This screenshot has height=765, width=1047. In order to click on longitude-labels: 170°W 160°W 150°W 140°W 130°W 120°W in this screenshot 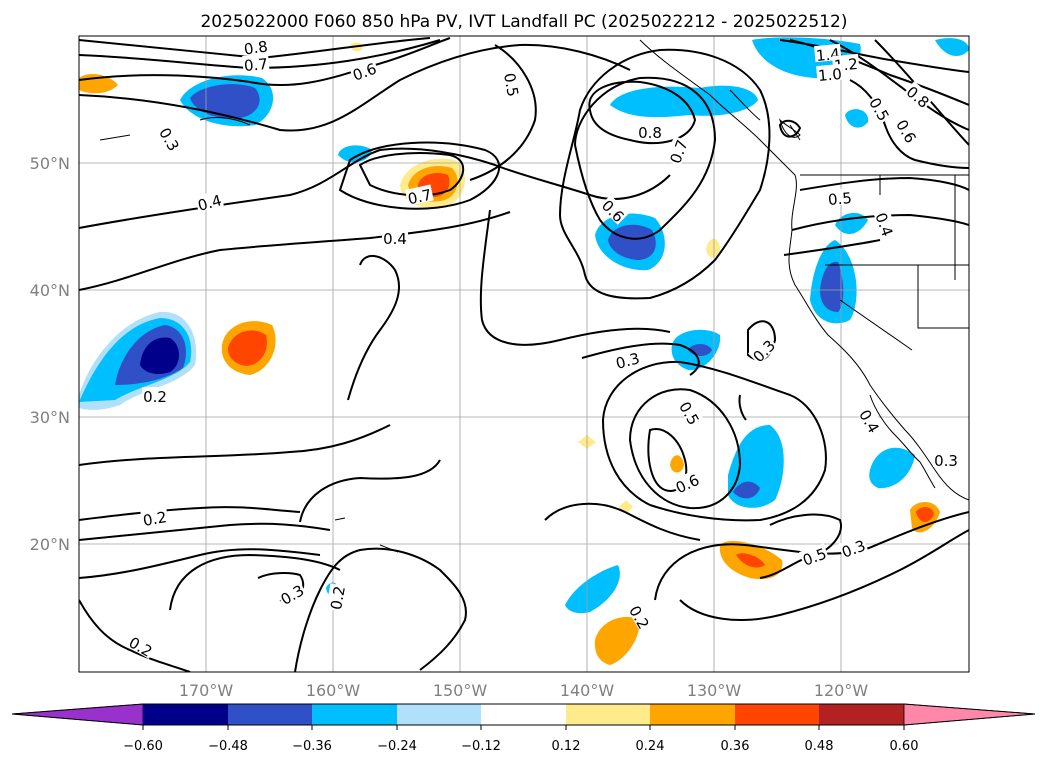, I will do `click(524, 690)`.